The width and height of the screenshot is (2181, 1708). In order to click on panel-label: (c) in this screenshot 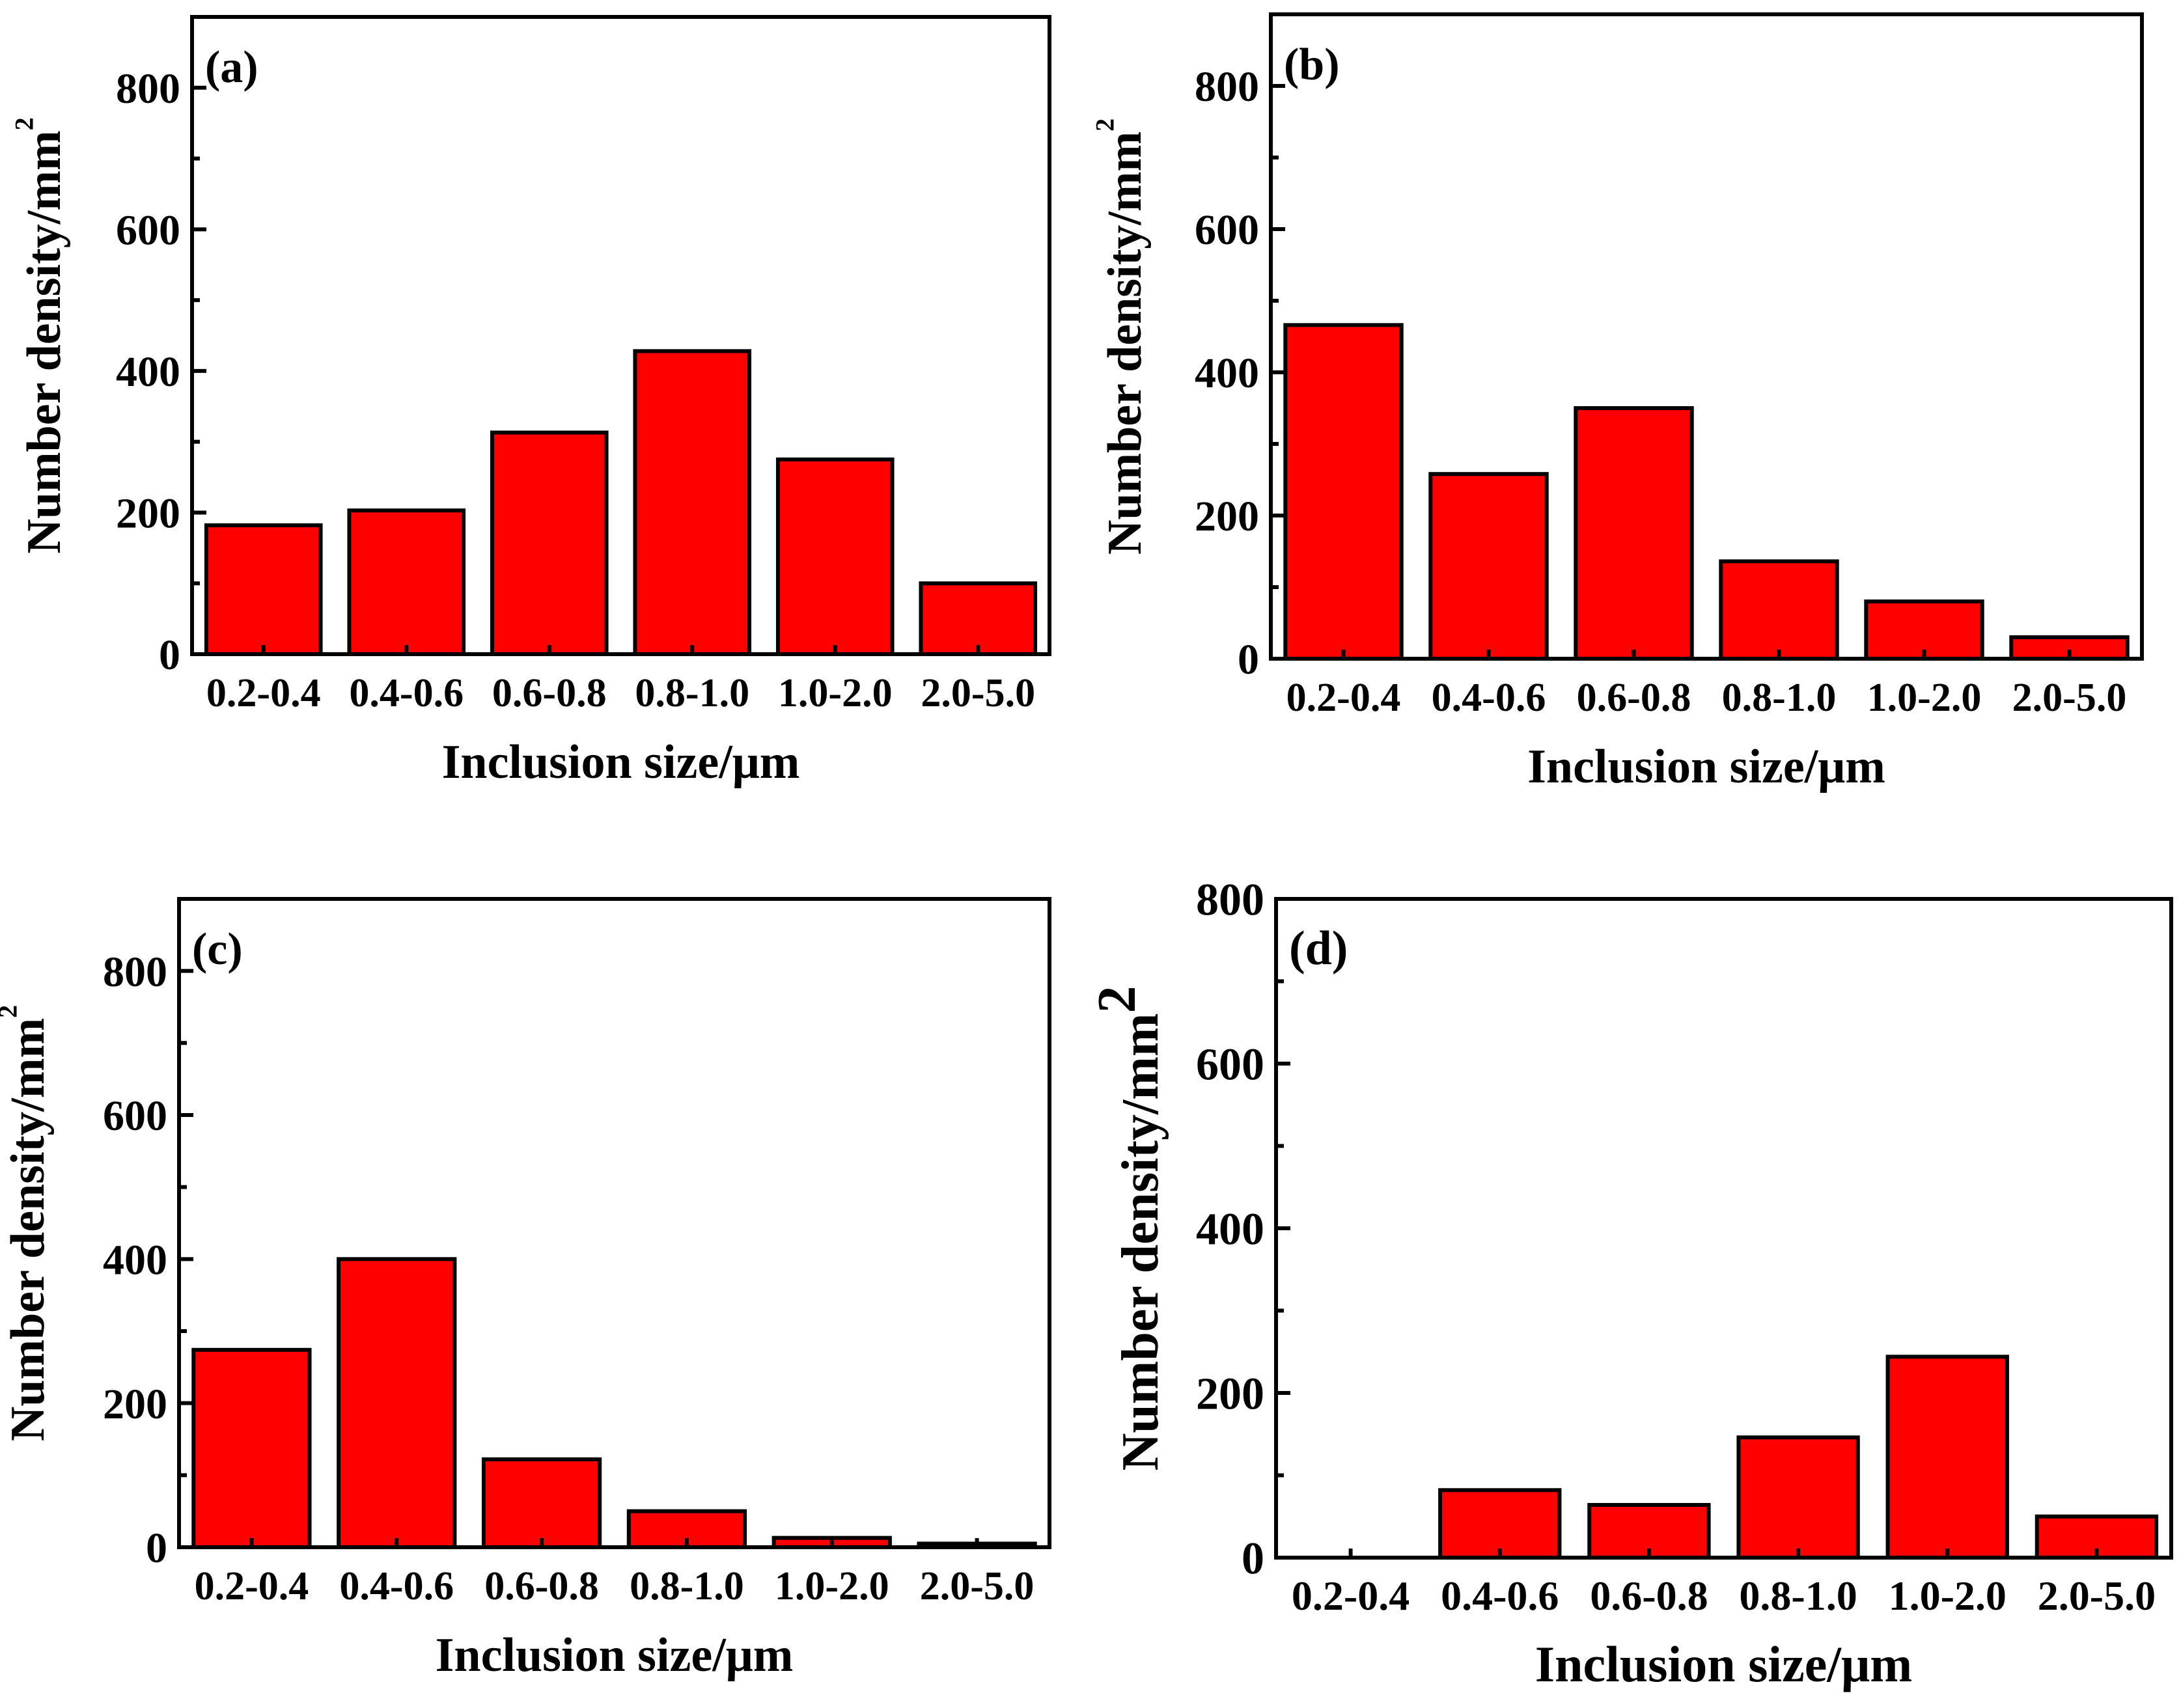, I will do `click(217, 949)`.